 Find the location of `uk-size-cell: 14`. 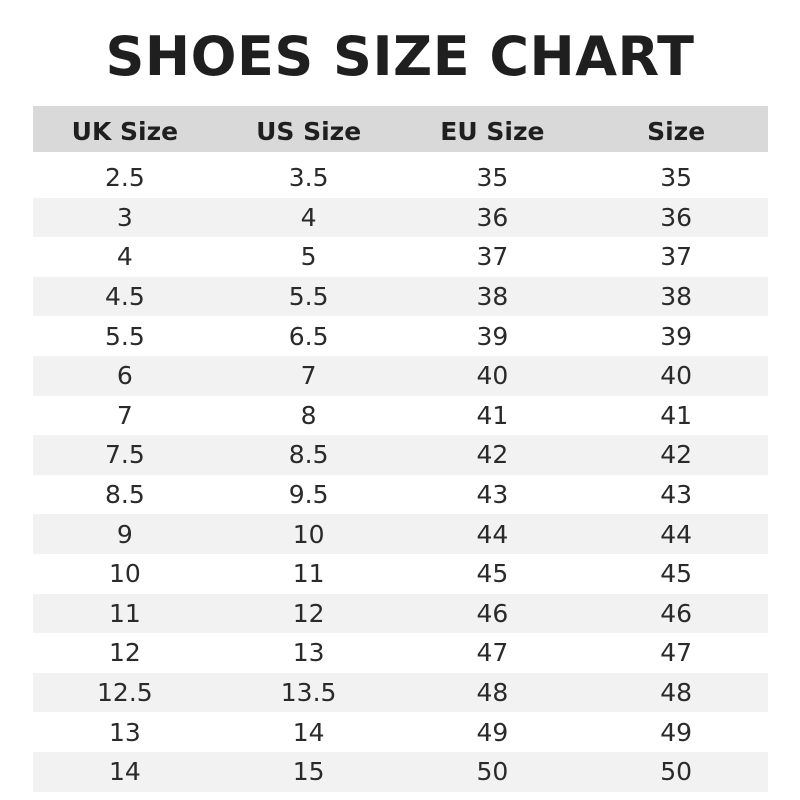

uk-size-cell: 14 is located at coordinates (124, 772).